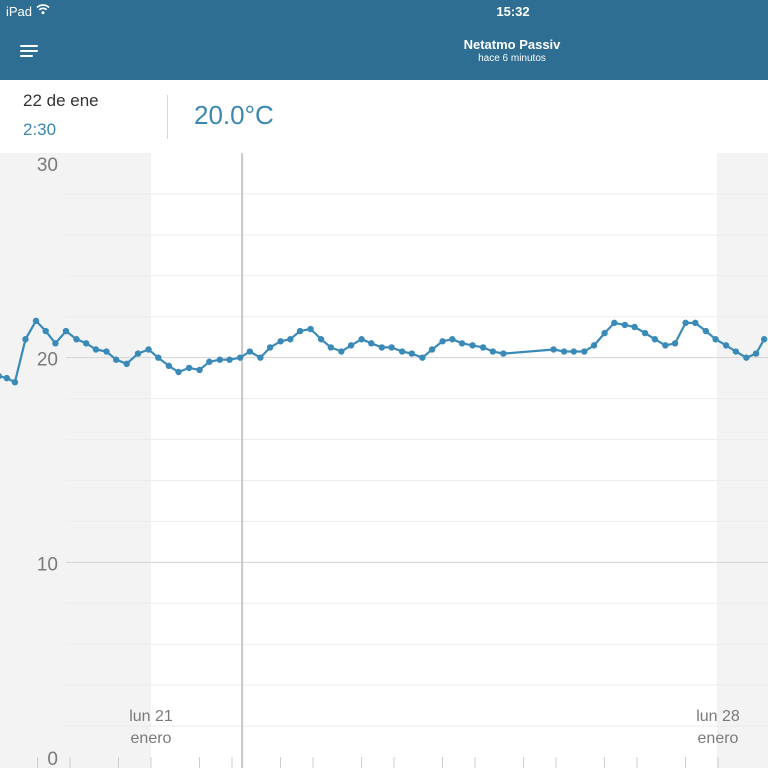  What do you see at coordinates (512, 58) in the screenshot?
I see `last-update: hace 6 minutos` at bounding box center [512, 58].